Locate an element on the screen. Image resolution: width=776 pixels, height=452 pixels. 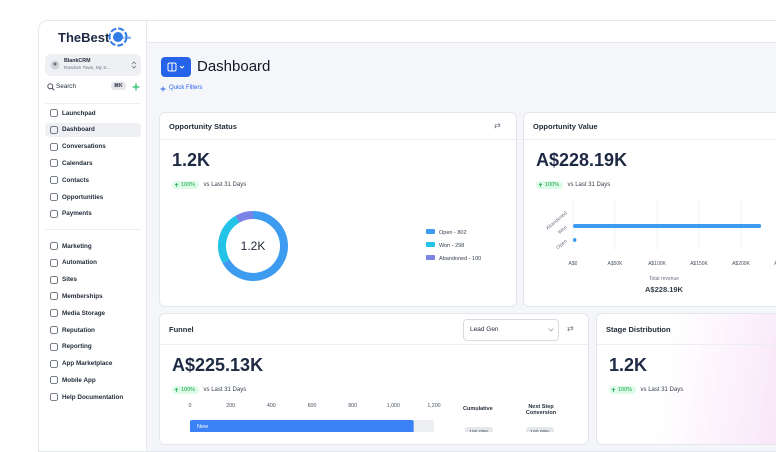
switcher-icon is located at coordinates (176, 67).